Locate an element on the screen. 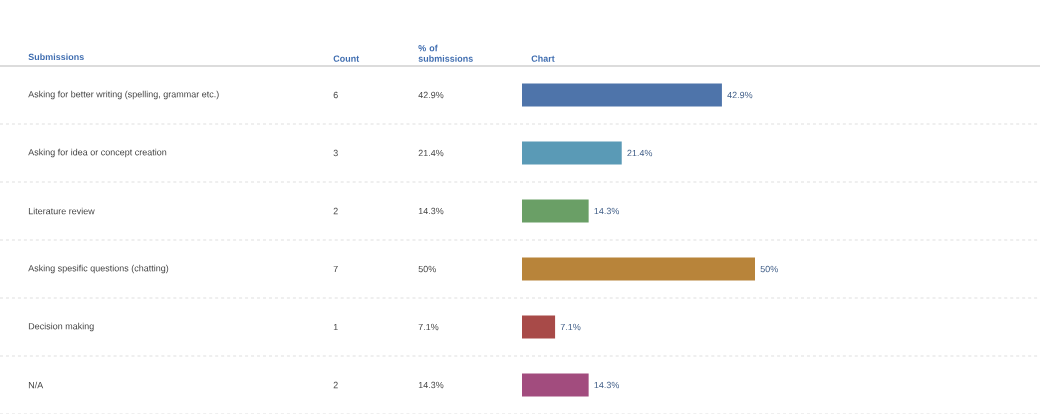  y-axis-title: Submissions is located at coordinates (56, 57).